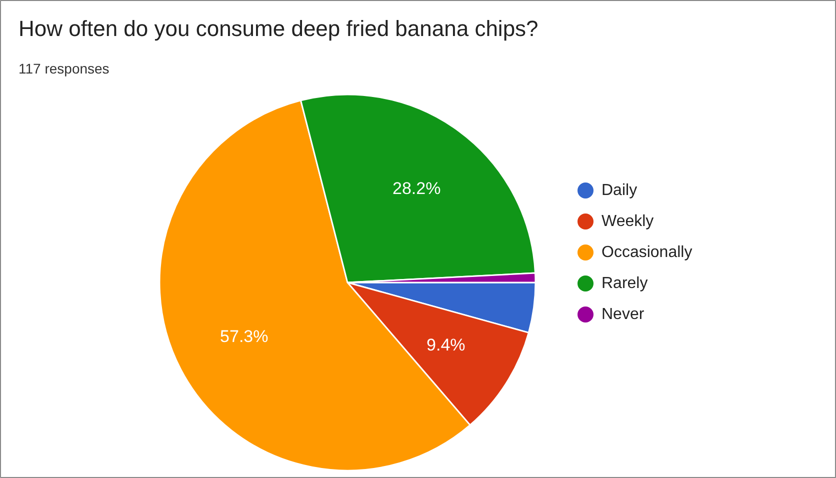 The width and height of the screenshot is (836, 478). Describe the element at coordinates (623, 314) in the screenshot. I see `legend-label: Never` at that location.